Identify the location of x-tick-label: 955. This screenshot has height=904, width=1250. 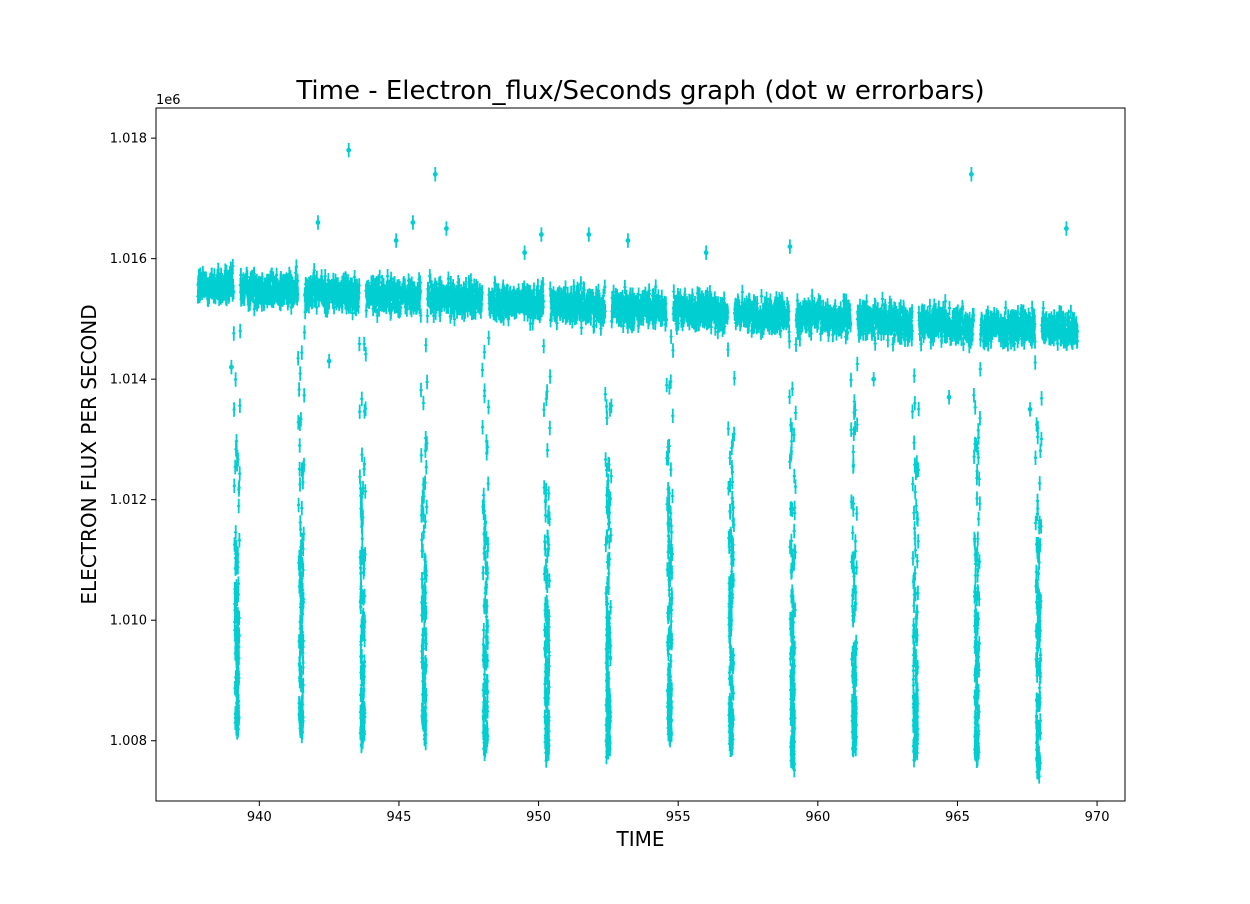
(678, 817).